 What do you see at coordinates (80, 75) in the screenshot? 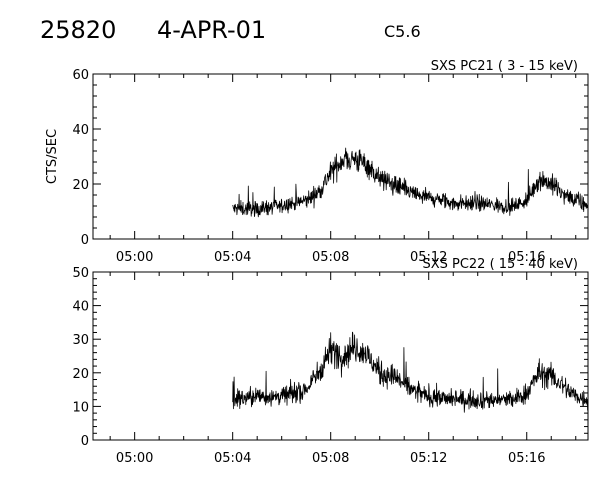
I see `y-tick-label: 60` at bounding box center [80, 75].